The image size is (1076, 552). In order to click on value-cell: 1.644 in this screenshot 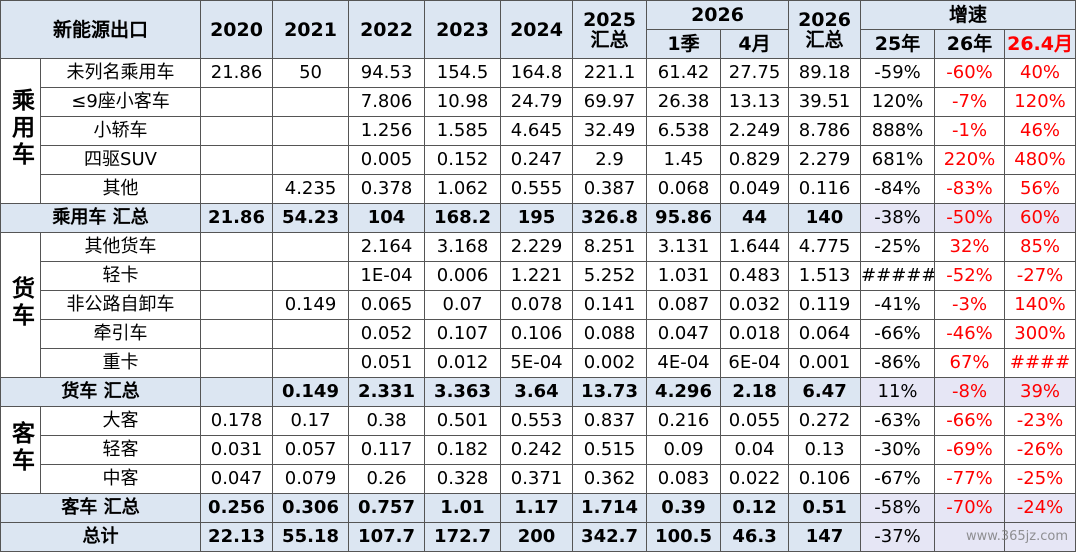, I will do `click(755, 247)`.